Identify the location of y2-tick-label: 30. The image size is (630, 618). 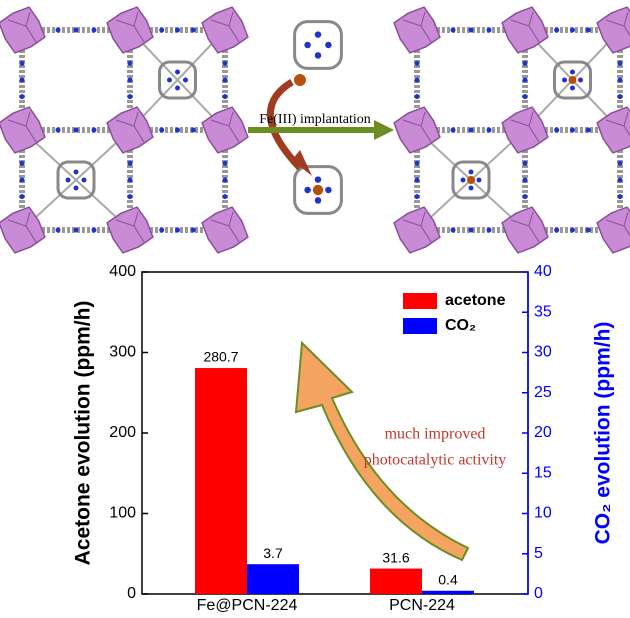
(543, 352).